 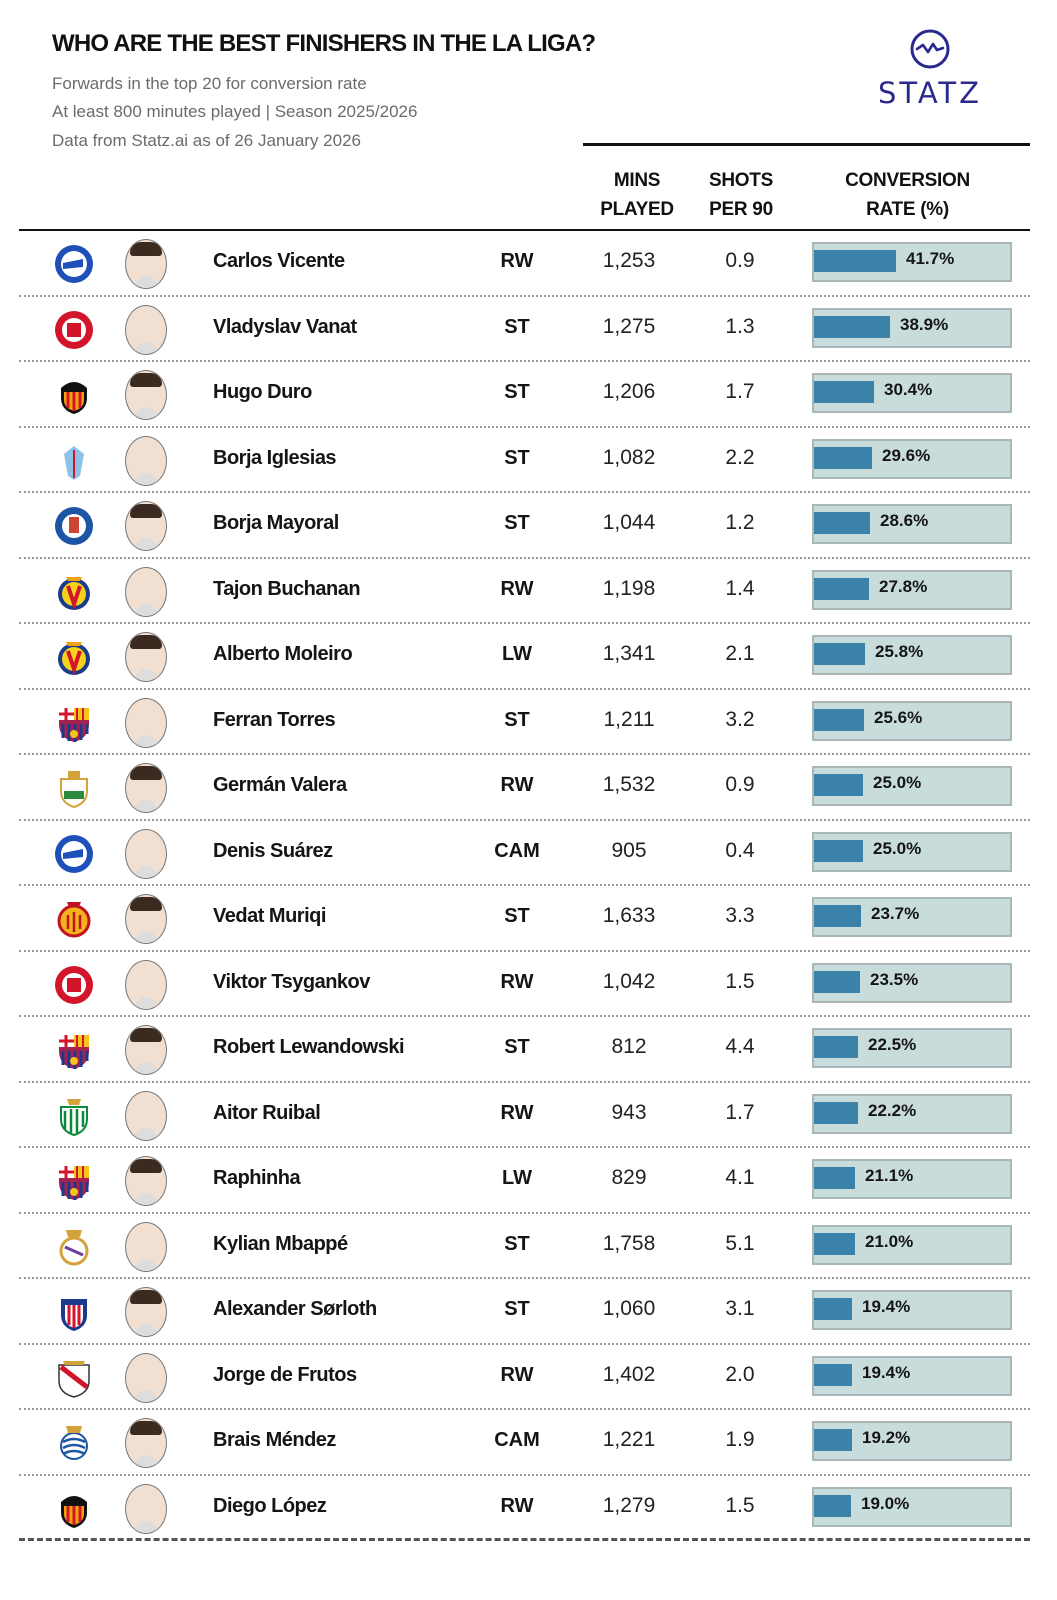 I want to click on club-crest-icon-mallorca, so click(x=74, y=920).